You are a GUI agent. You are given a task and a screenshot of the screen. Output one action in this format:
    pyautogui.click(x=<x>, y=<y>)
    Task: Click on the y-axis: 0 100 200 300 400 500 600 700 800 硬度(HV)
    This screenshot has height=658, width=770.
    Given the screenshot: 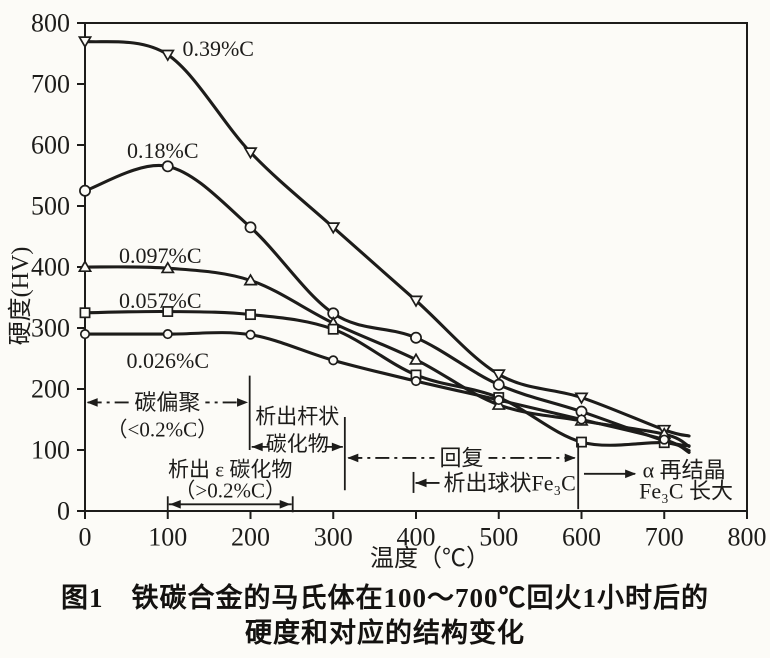 What is the action you would take?
    pyautogui.click(x=46, y=267)
    